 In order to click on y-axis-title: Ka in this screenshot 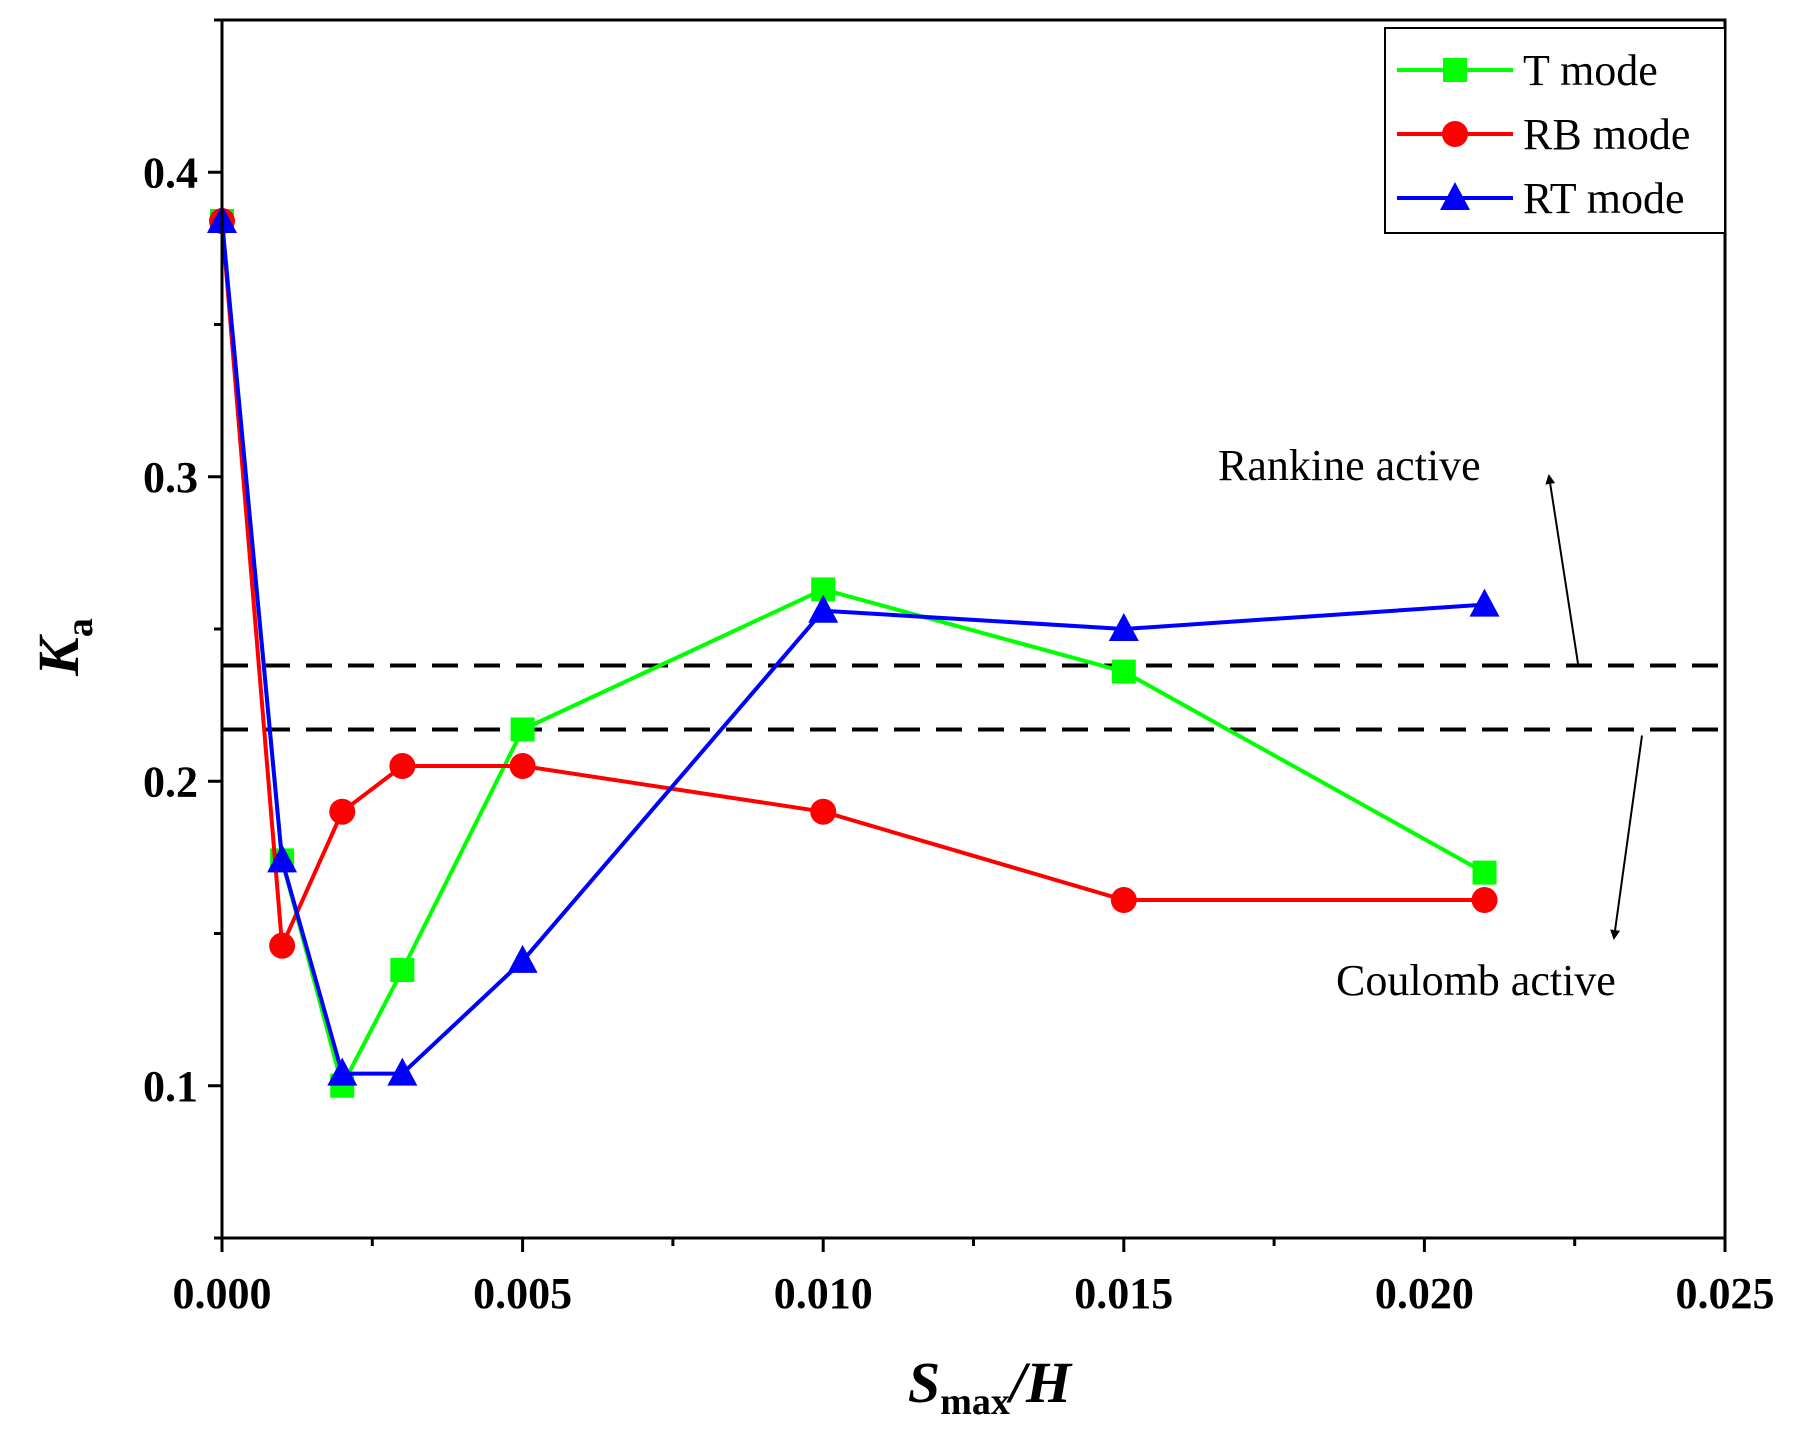, I will do `click(63, 647)`.